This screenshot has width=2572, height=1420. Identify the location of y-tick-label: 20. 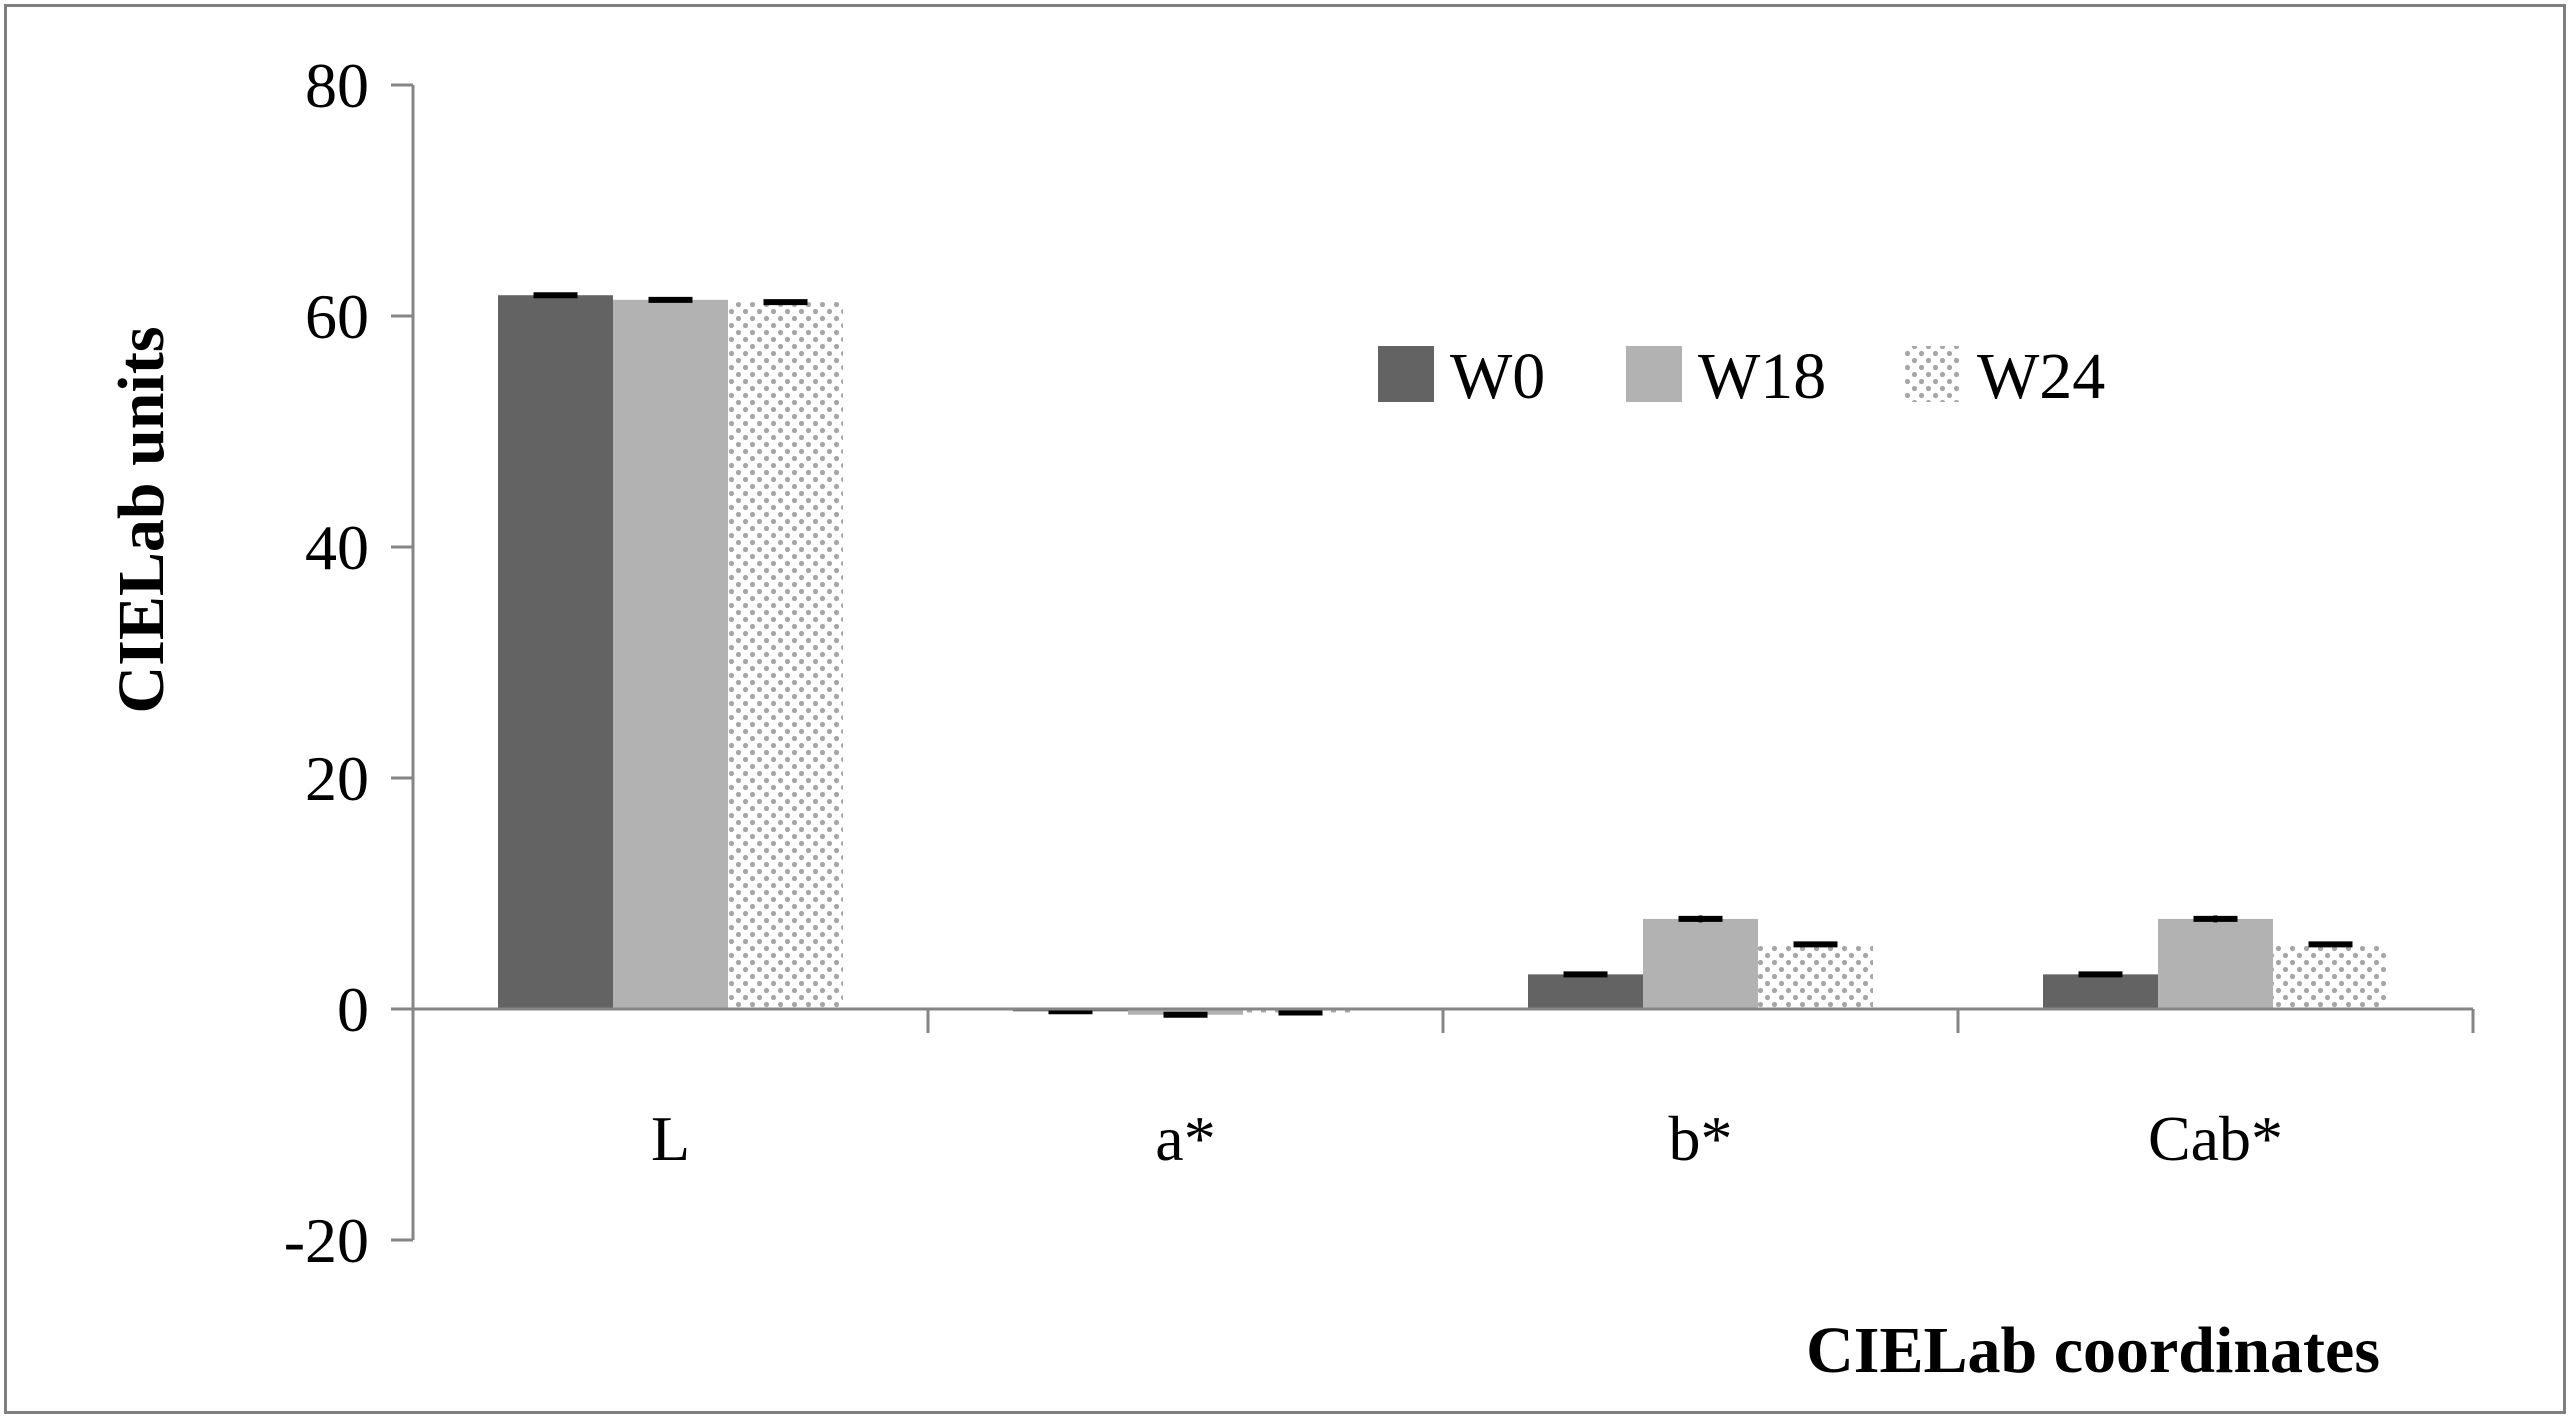
(337, 778).